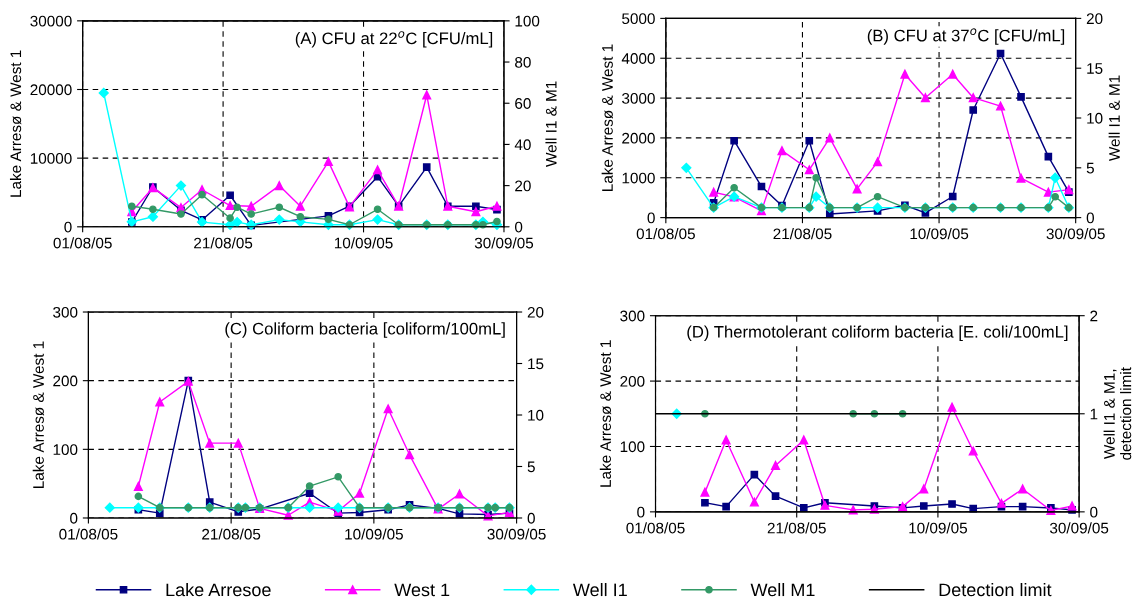 The height and width of the screenshot is (613, 1148). Describe the element at coordinates (638, 138) in the screenshot. I see `y-tick-label: 2000` at that location.